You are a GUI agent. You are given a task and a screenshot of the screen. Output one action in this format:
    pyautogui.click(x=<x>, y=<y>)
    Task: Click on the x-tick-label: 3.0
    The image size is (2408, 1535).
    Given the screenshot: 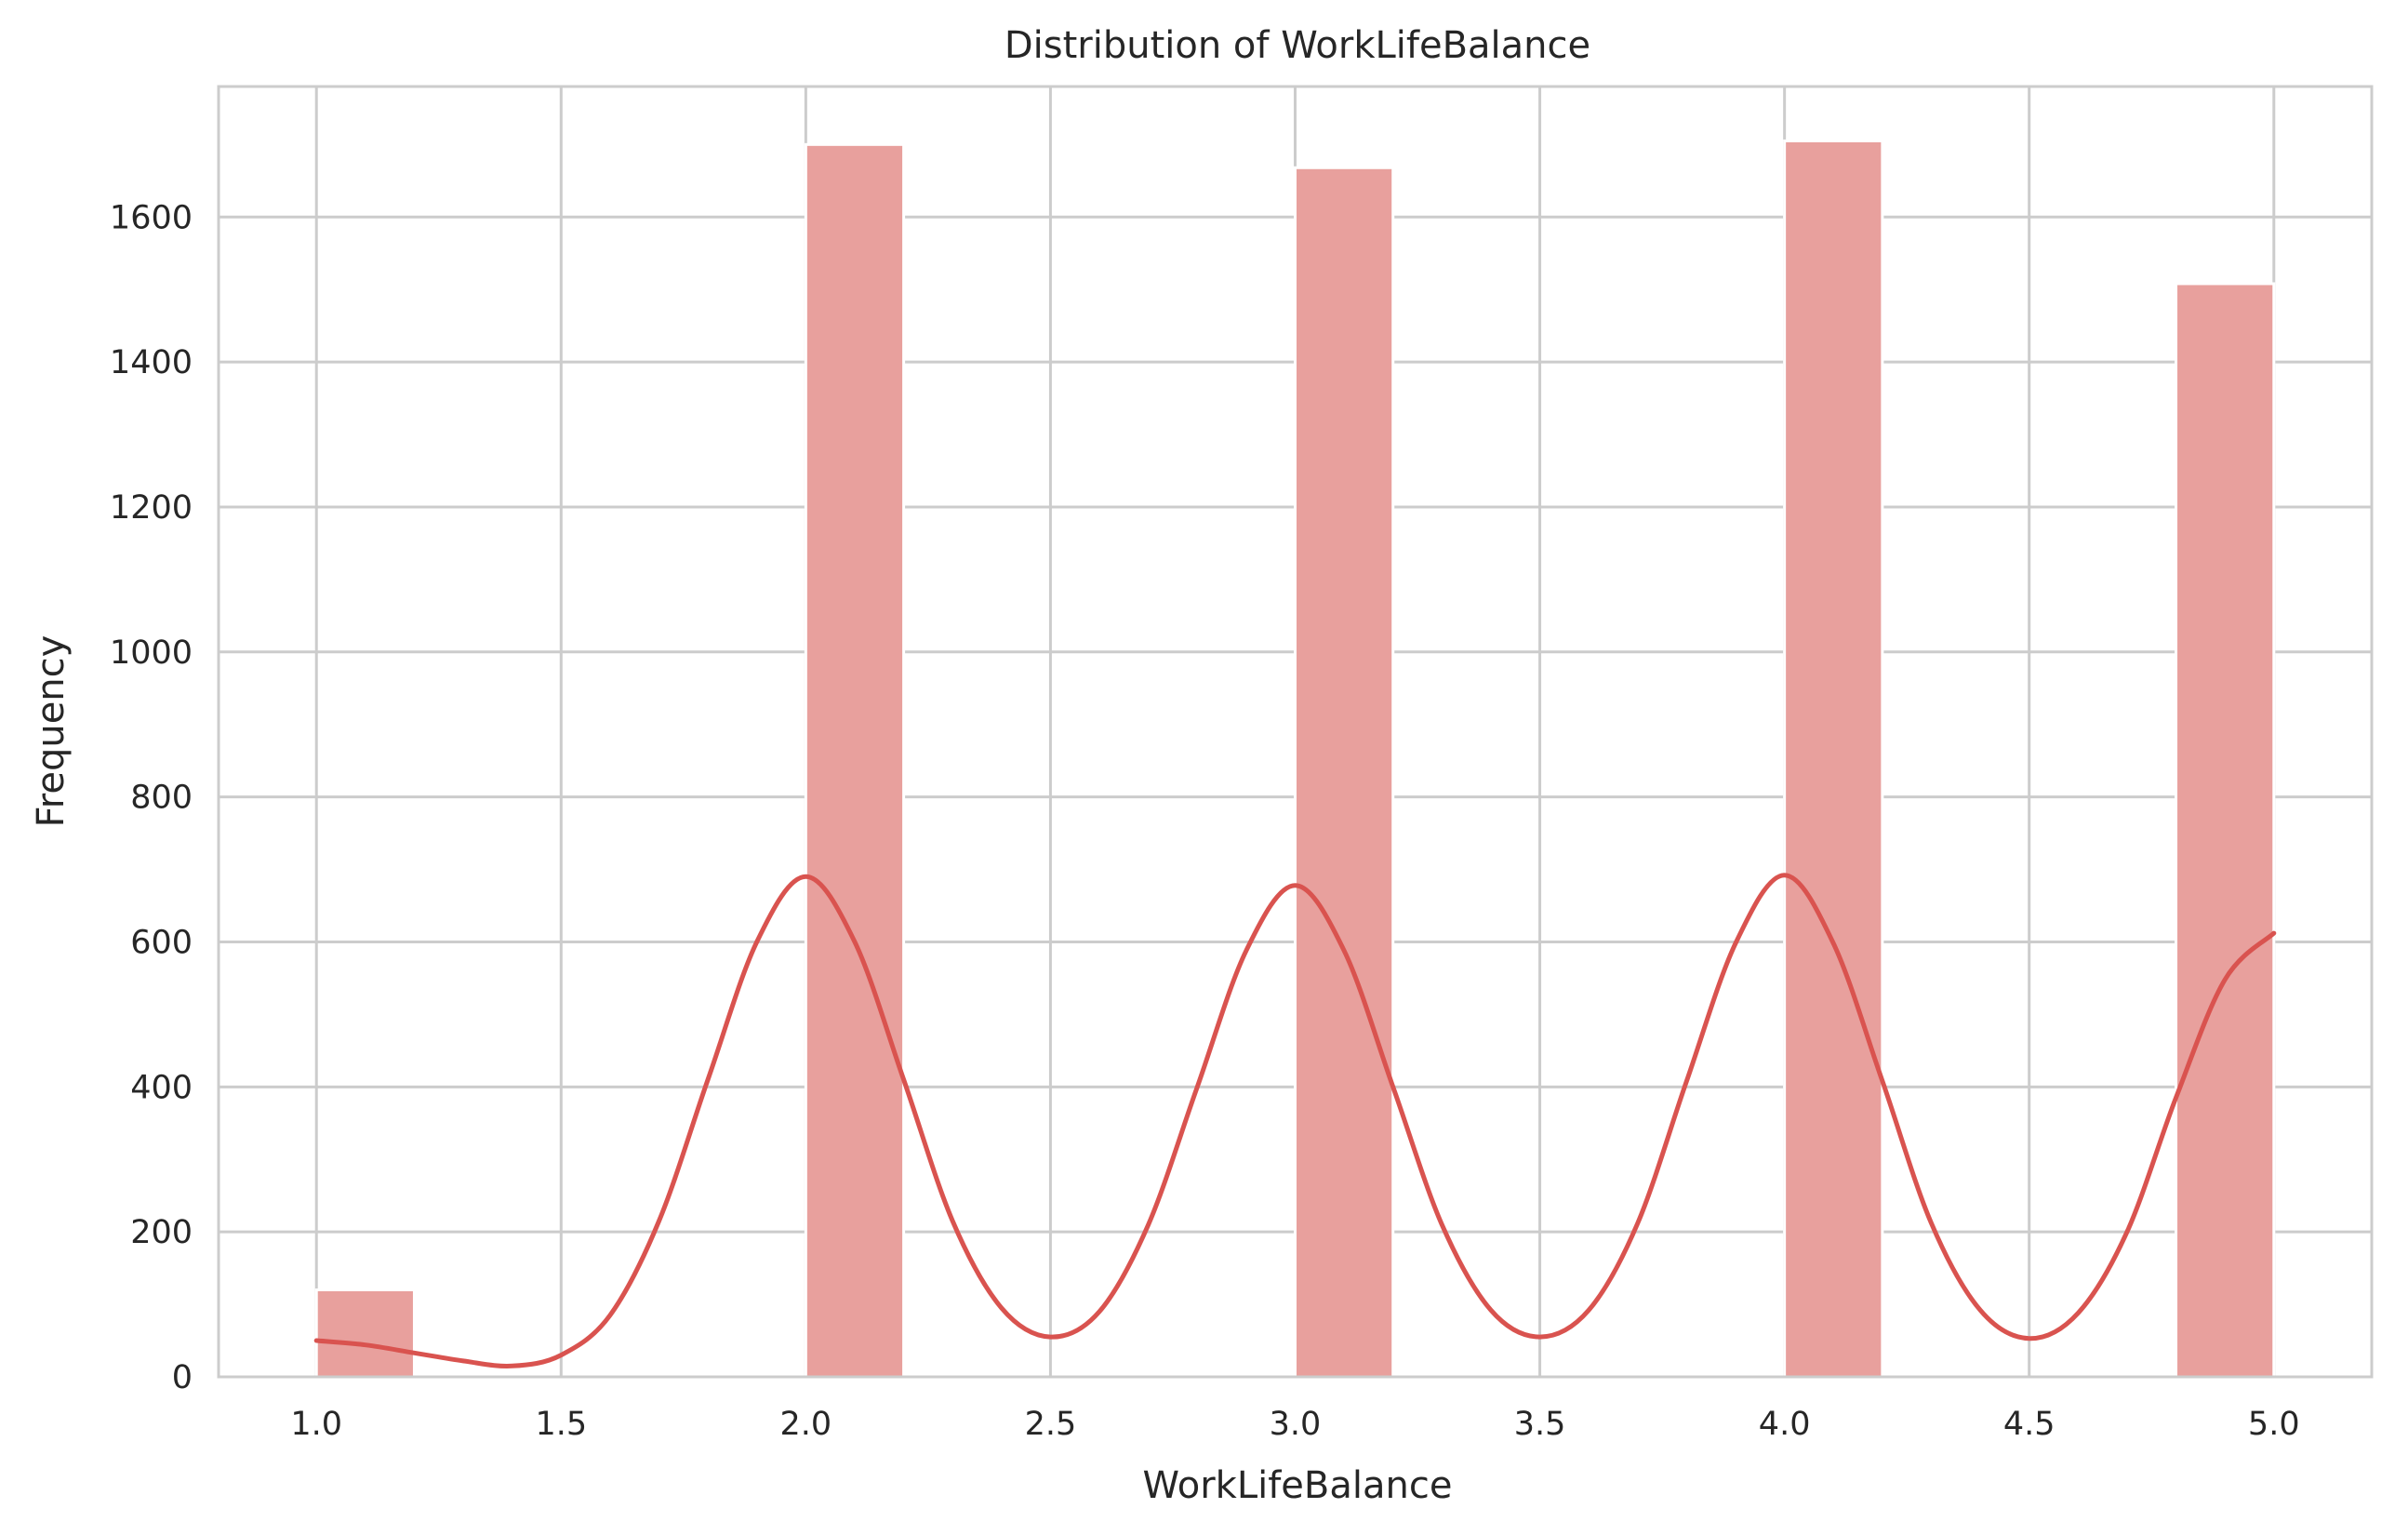 What is the action you would take?
    pyautogui.click(x=1296, y=1425)
    